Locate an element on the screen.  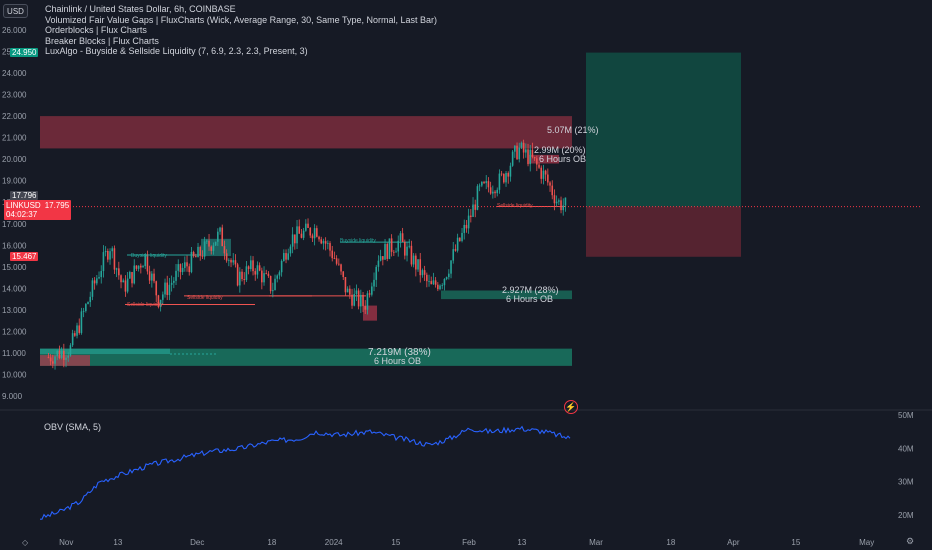
lightning-icon: ⚡ is located at coordinates (571, 407).